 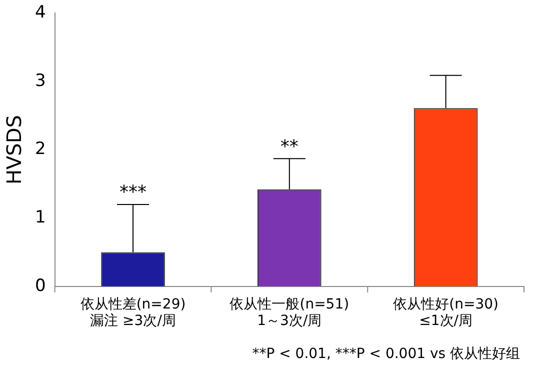 What do you see at coordinates (14, 150) in the screenshot?
I see `y-axis-title: HVSDS` at bounding box center [14, 150].